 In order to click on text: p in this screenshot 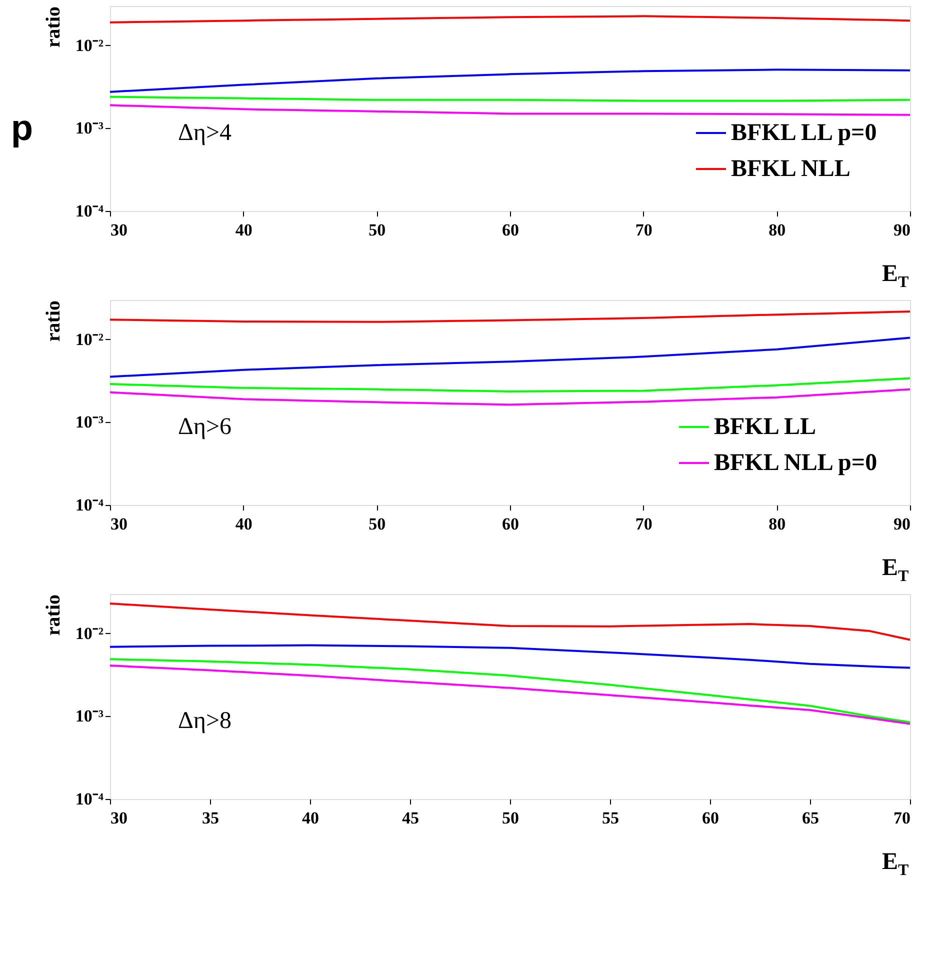, I will do `click(22, 127)`.